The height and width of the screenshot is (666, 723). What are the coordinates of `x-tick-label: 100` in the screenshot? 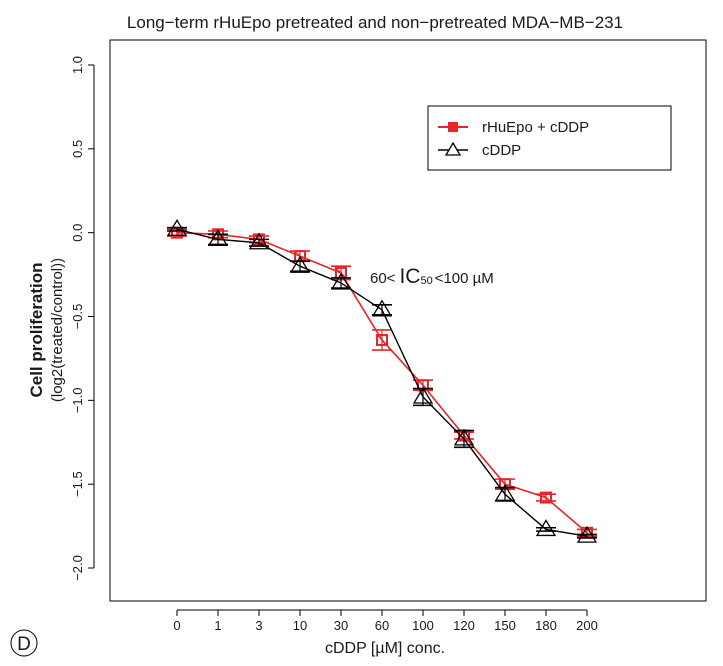 It's located at (423, 625).